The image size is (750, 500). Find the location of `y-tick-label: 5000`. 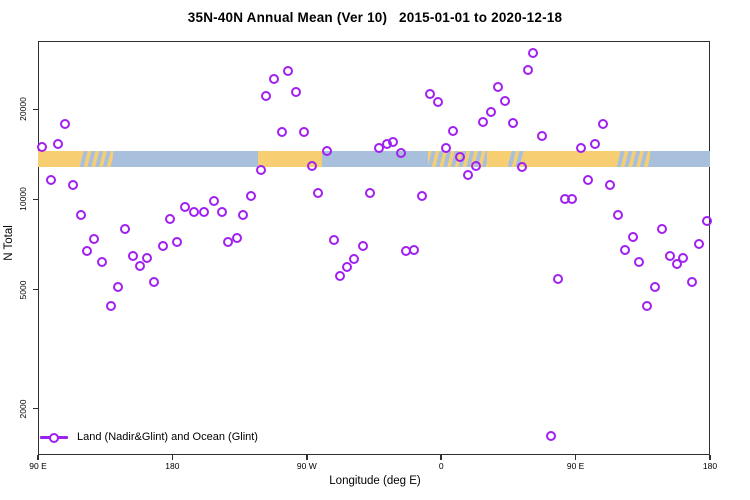

y-tick-label: 5000 is located at coordinates (23, 289).